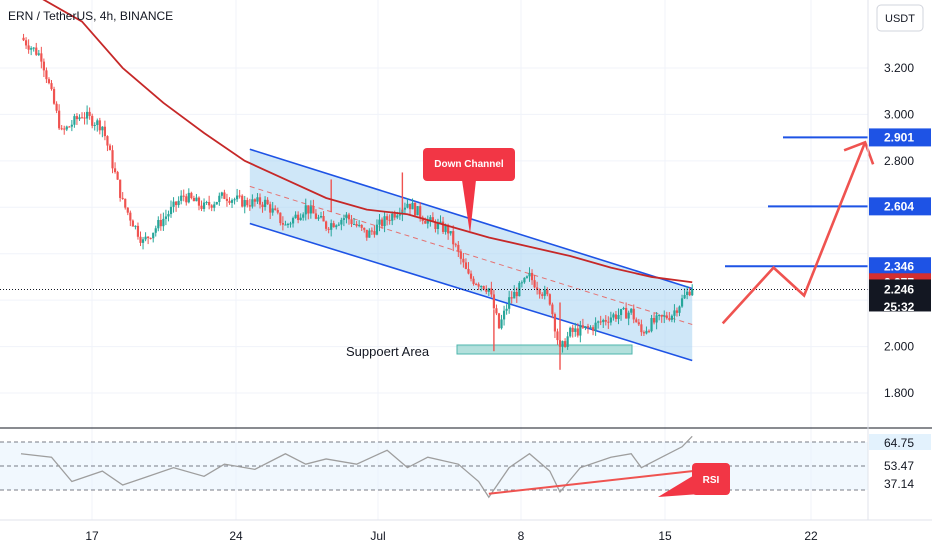 The height and width of the screenshot is (550, 932). I want to click on rsi-value-upper: 64.75, so click(899, 443).